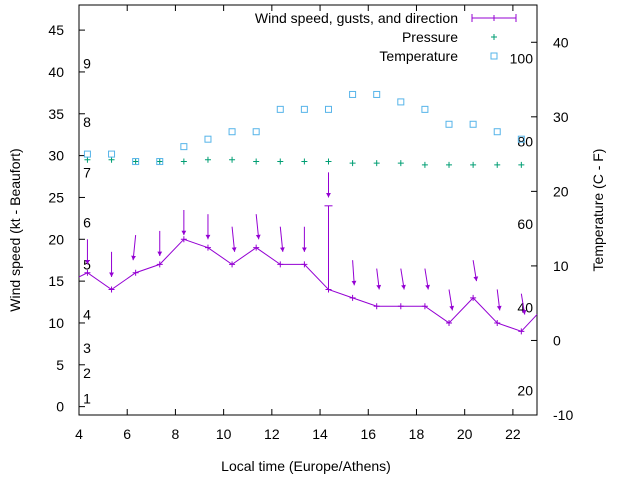  I want to click on y-tick-label: 10, so click(56, 323).